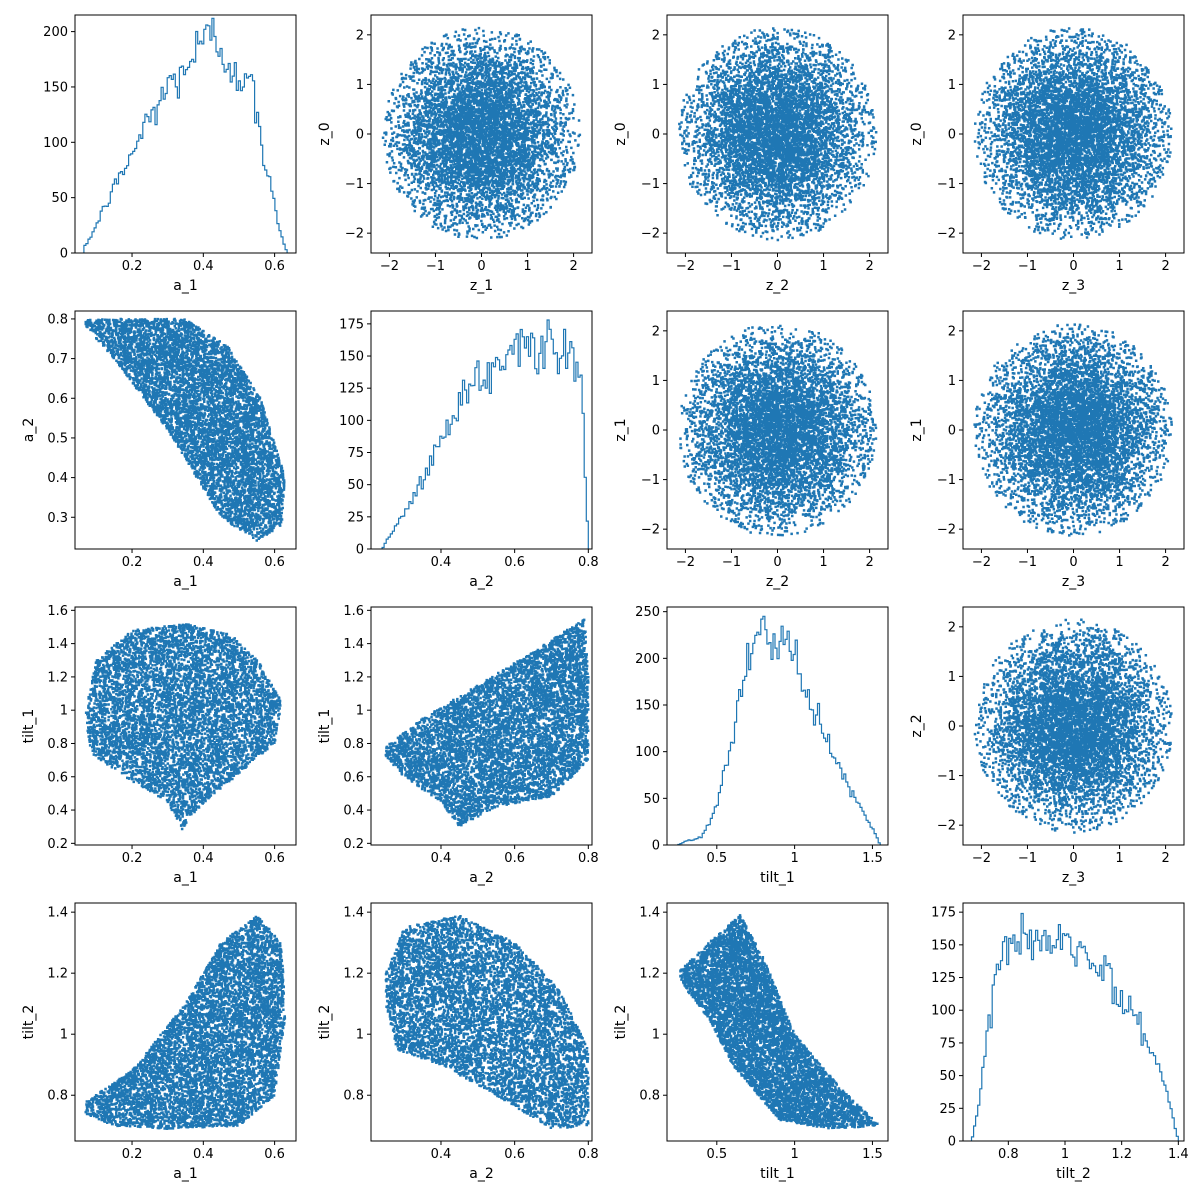 This screenshot has width=1200, height=1200. I want to click on y-axis-label: z_1, so click(917, 429).